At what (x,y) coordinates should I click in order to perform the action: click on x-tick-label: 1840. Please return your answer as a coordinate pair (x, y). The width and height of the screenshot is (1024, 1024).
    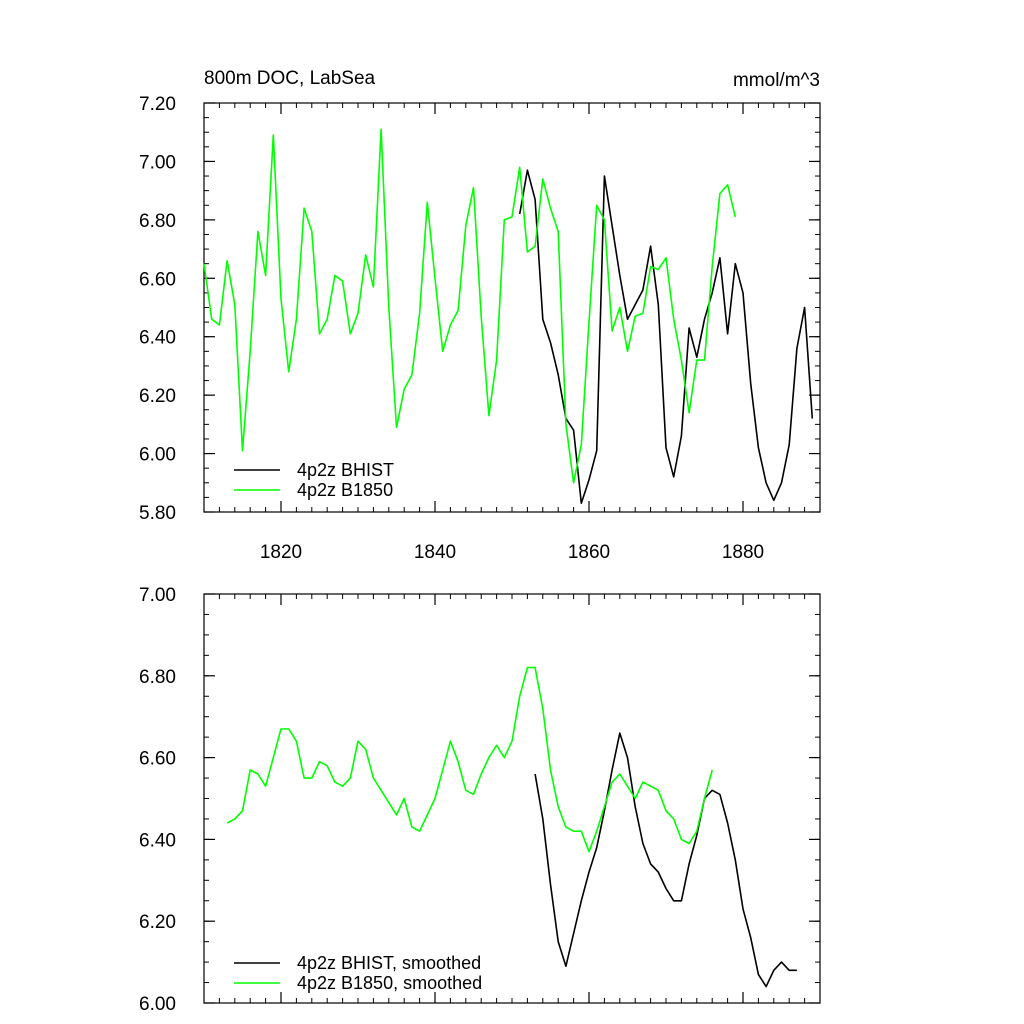
    Looking at the image, I should click on (435, 552).